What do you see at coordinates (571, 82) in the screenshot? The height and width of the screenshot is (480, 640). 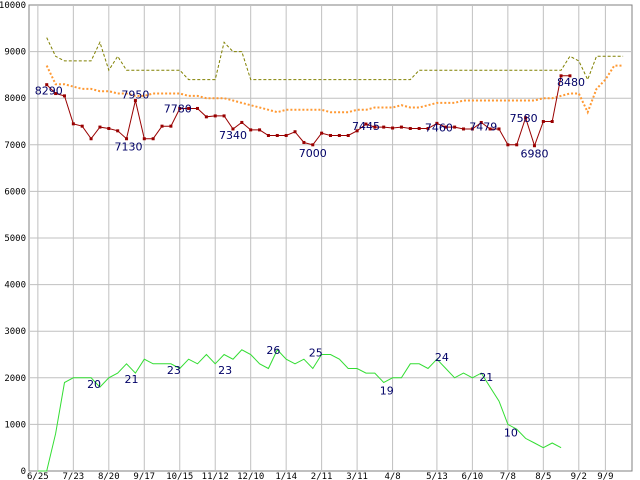 I see `data-label: 8480` at bounding box center [571, 82].